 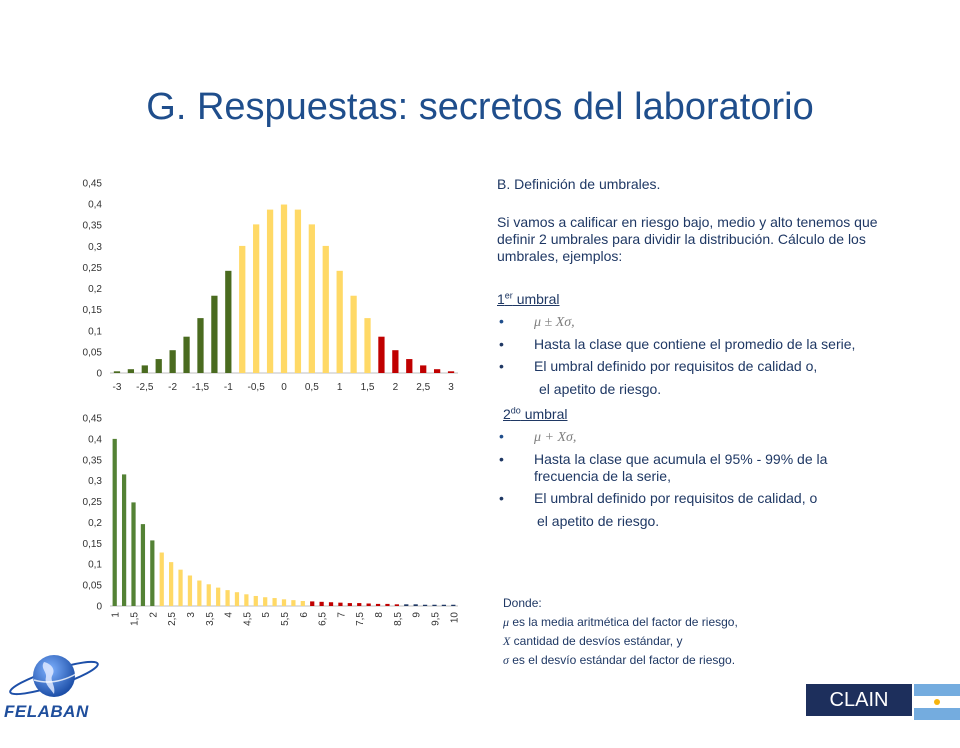 I want to click on x-tick-label: 1,5, so click(x=135, y=619).